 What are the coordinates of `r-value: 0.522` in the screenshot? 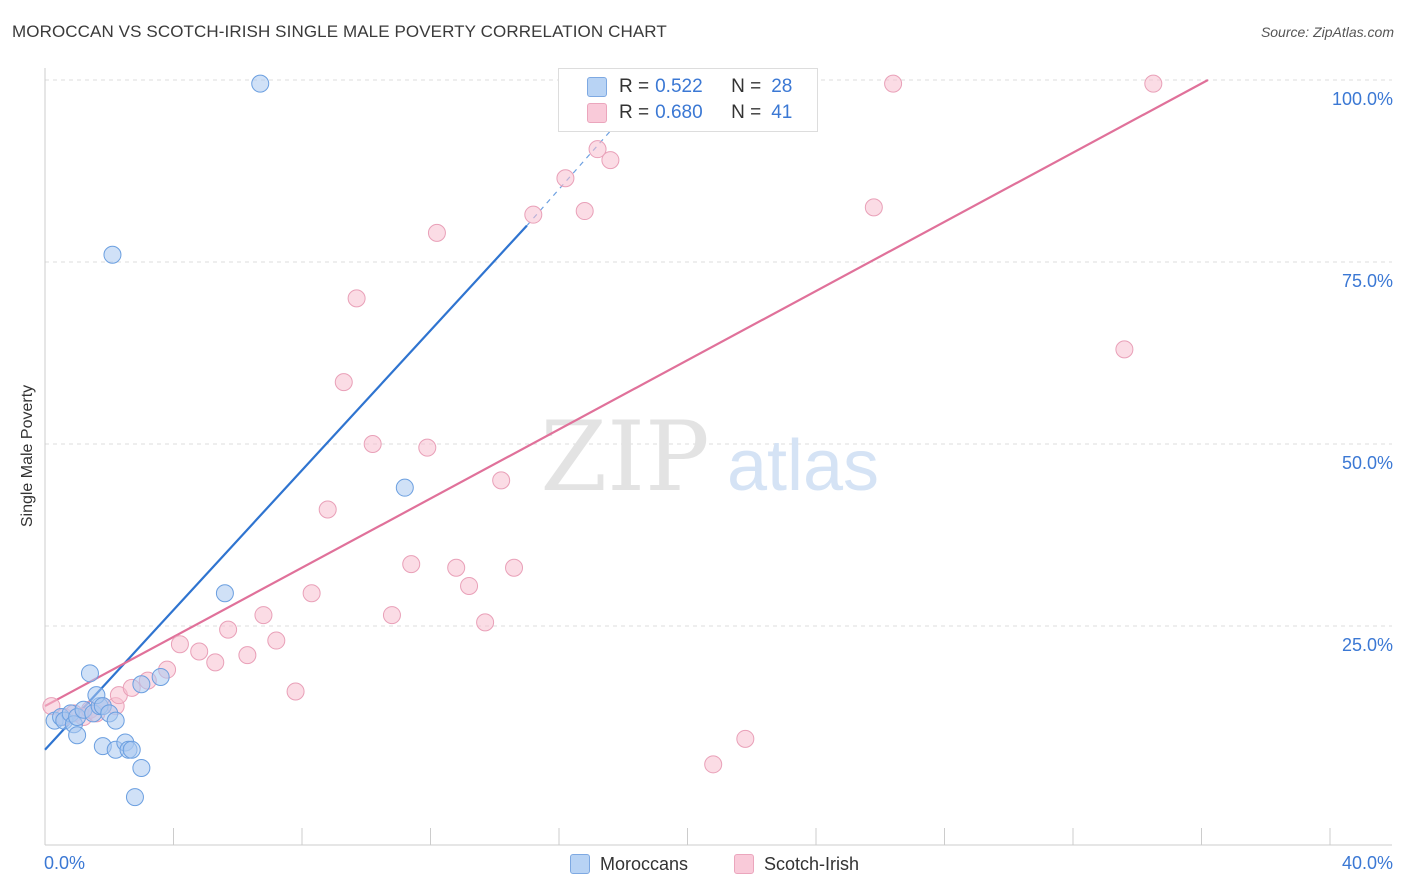 It's located at (679, 86).